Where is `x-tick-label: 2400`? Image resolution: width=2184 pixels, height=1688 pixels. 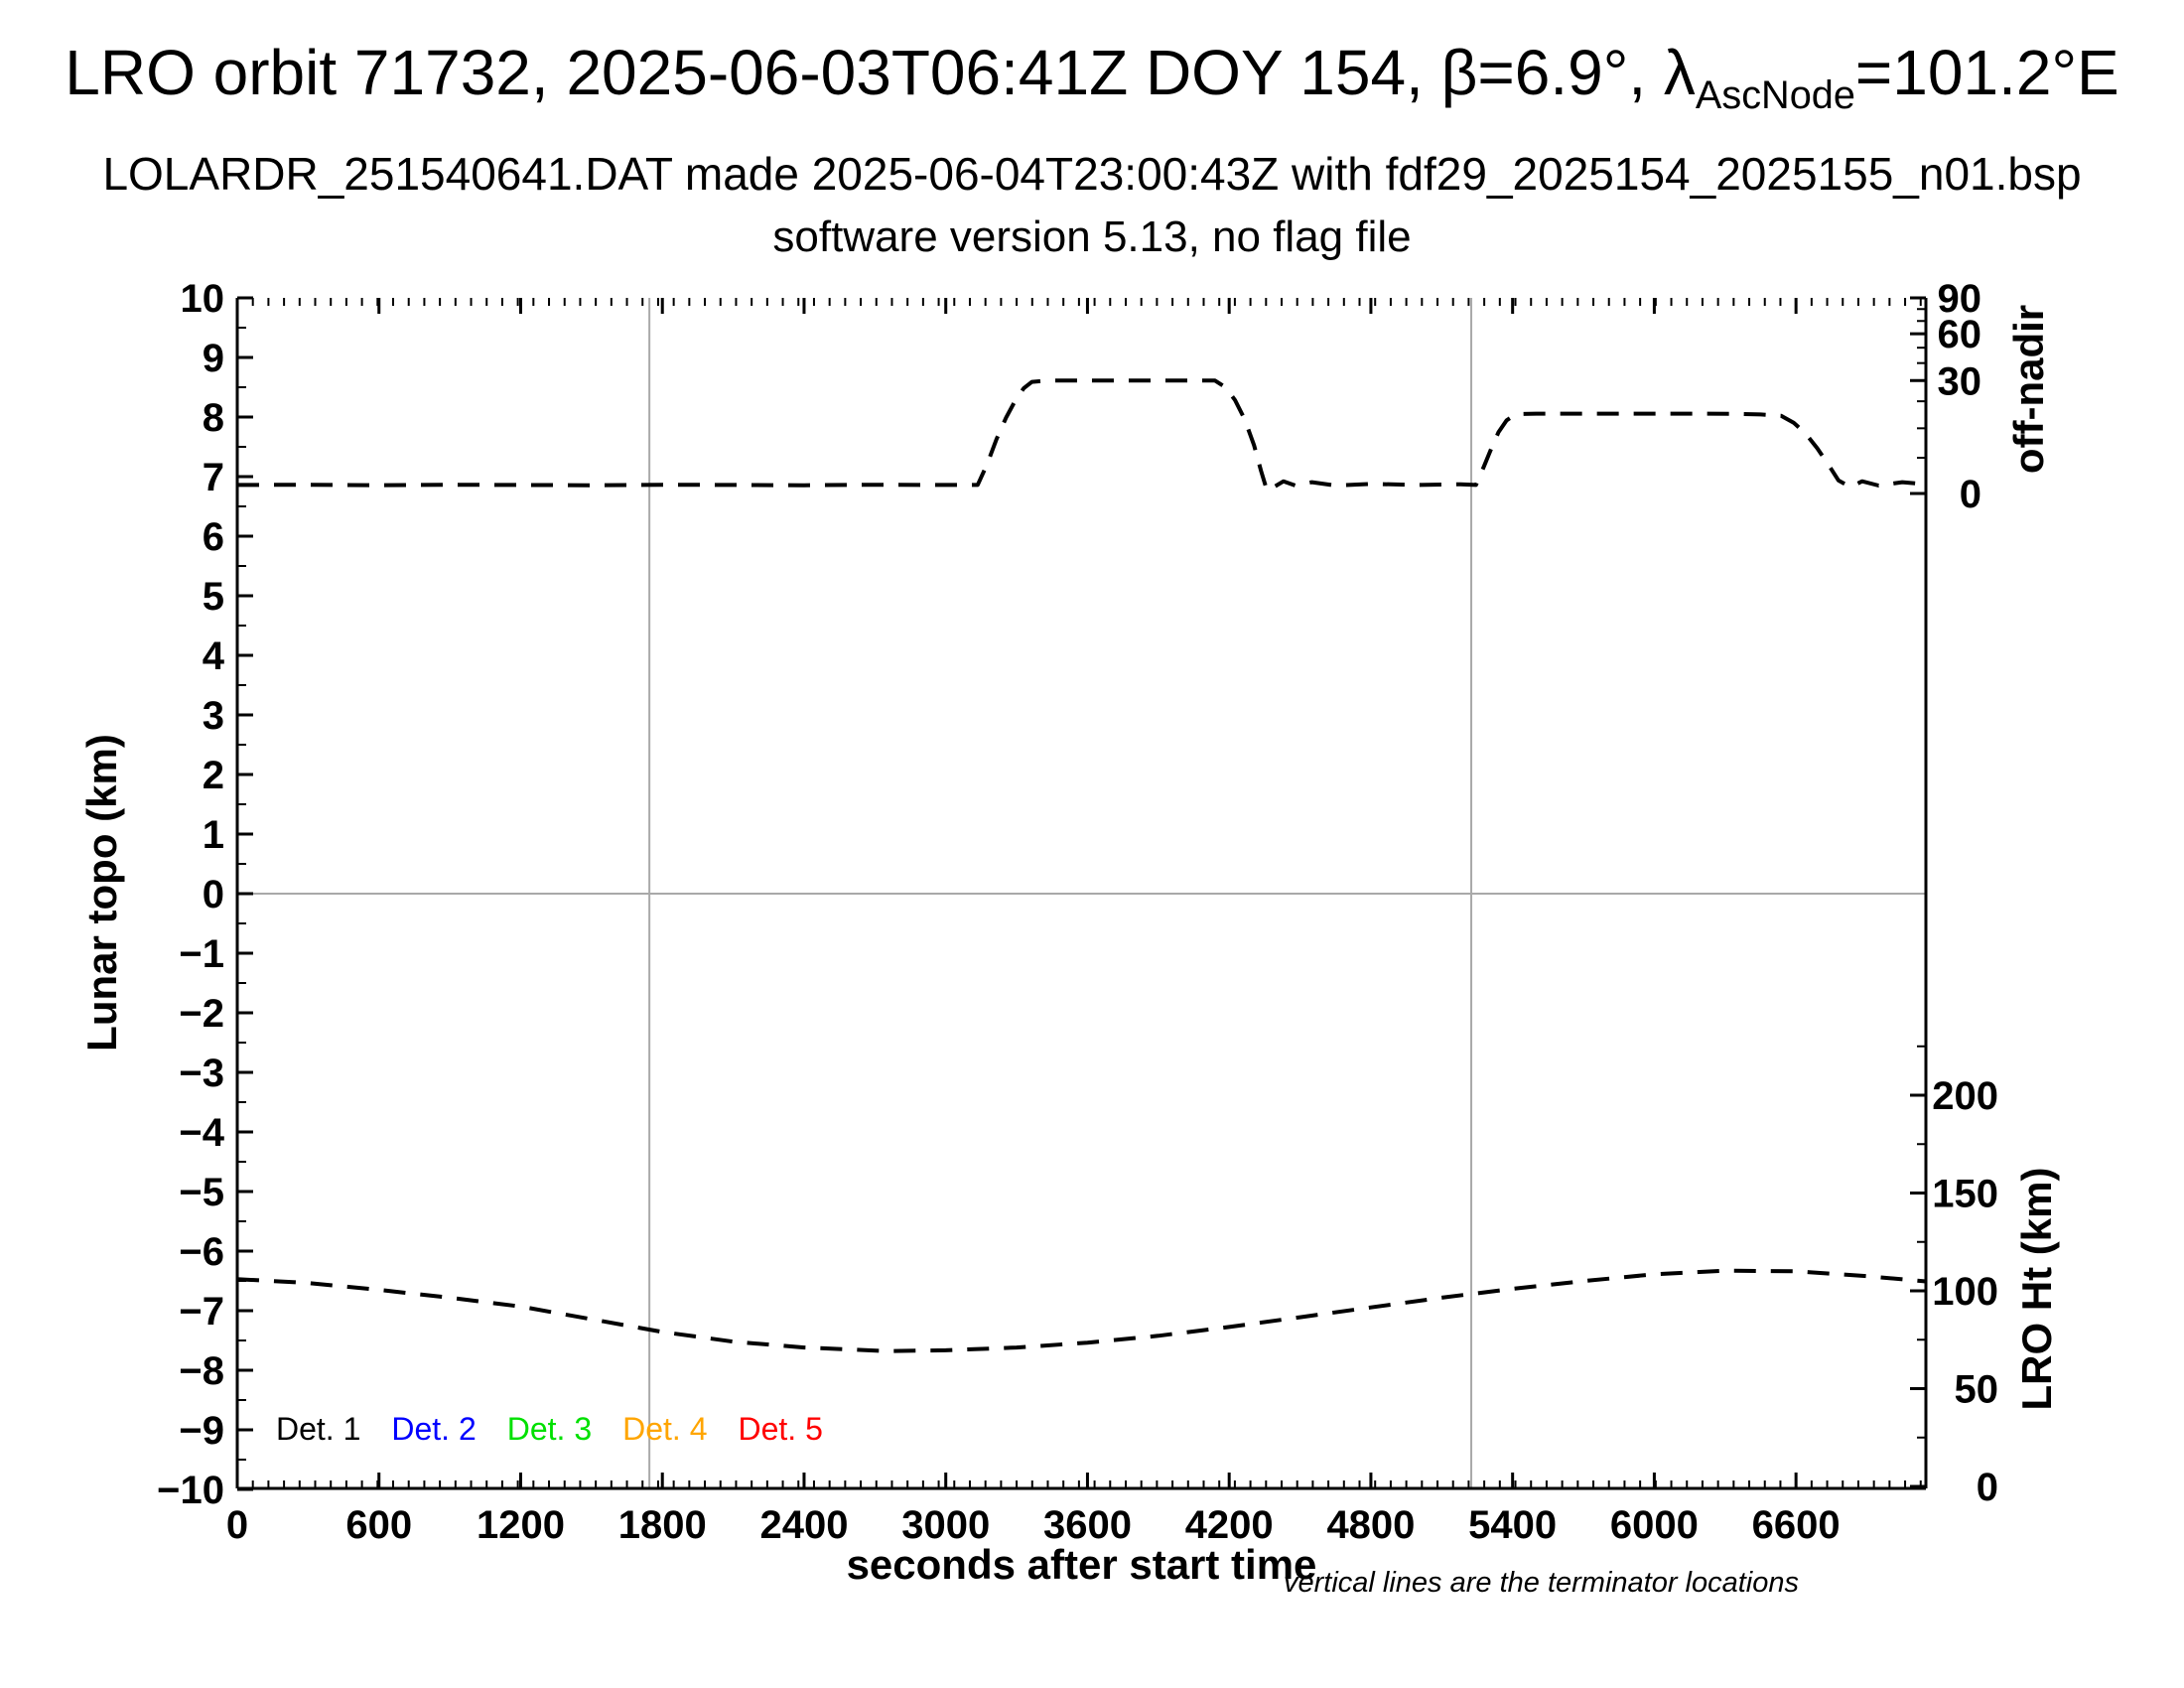
x-tick-label: 2400 is located at coordinates (803, 1525).